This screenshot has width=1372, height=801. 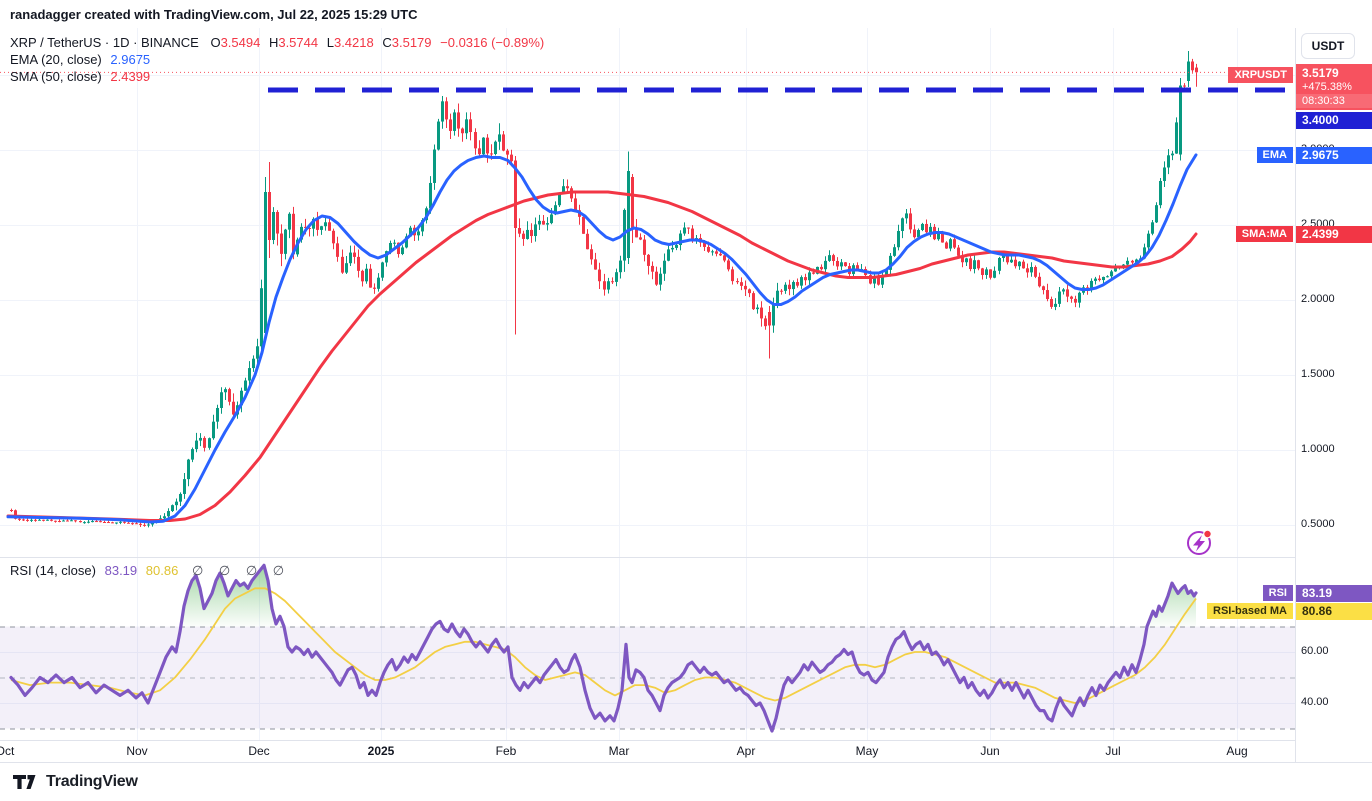 I want to click on price-tick-2.0000: 2.0000, so click(x=1318, y=299).